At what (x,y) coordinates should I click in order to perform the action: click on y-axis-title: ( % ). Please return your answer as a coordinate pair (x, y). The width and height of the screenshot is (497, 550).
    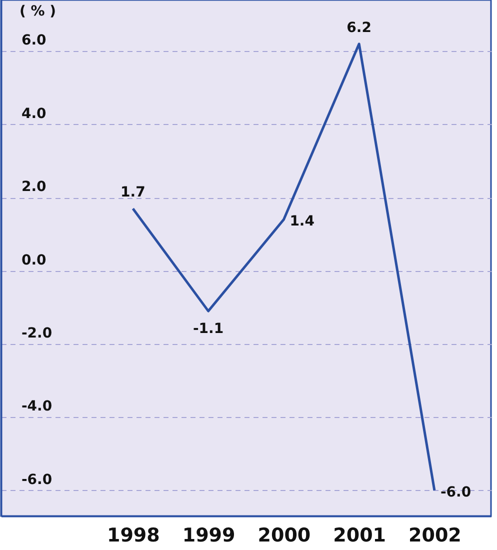
    Looking at the image, I should click on (38, 12).